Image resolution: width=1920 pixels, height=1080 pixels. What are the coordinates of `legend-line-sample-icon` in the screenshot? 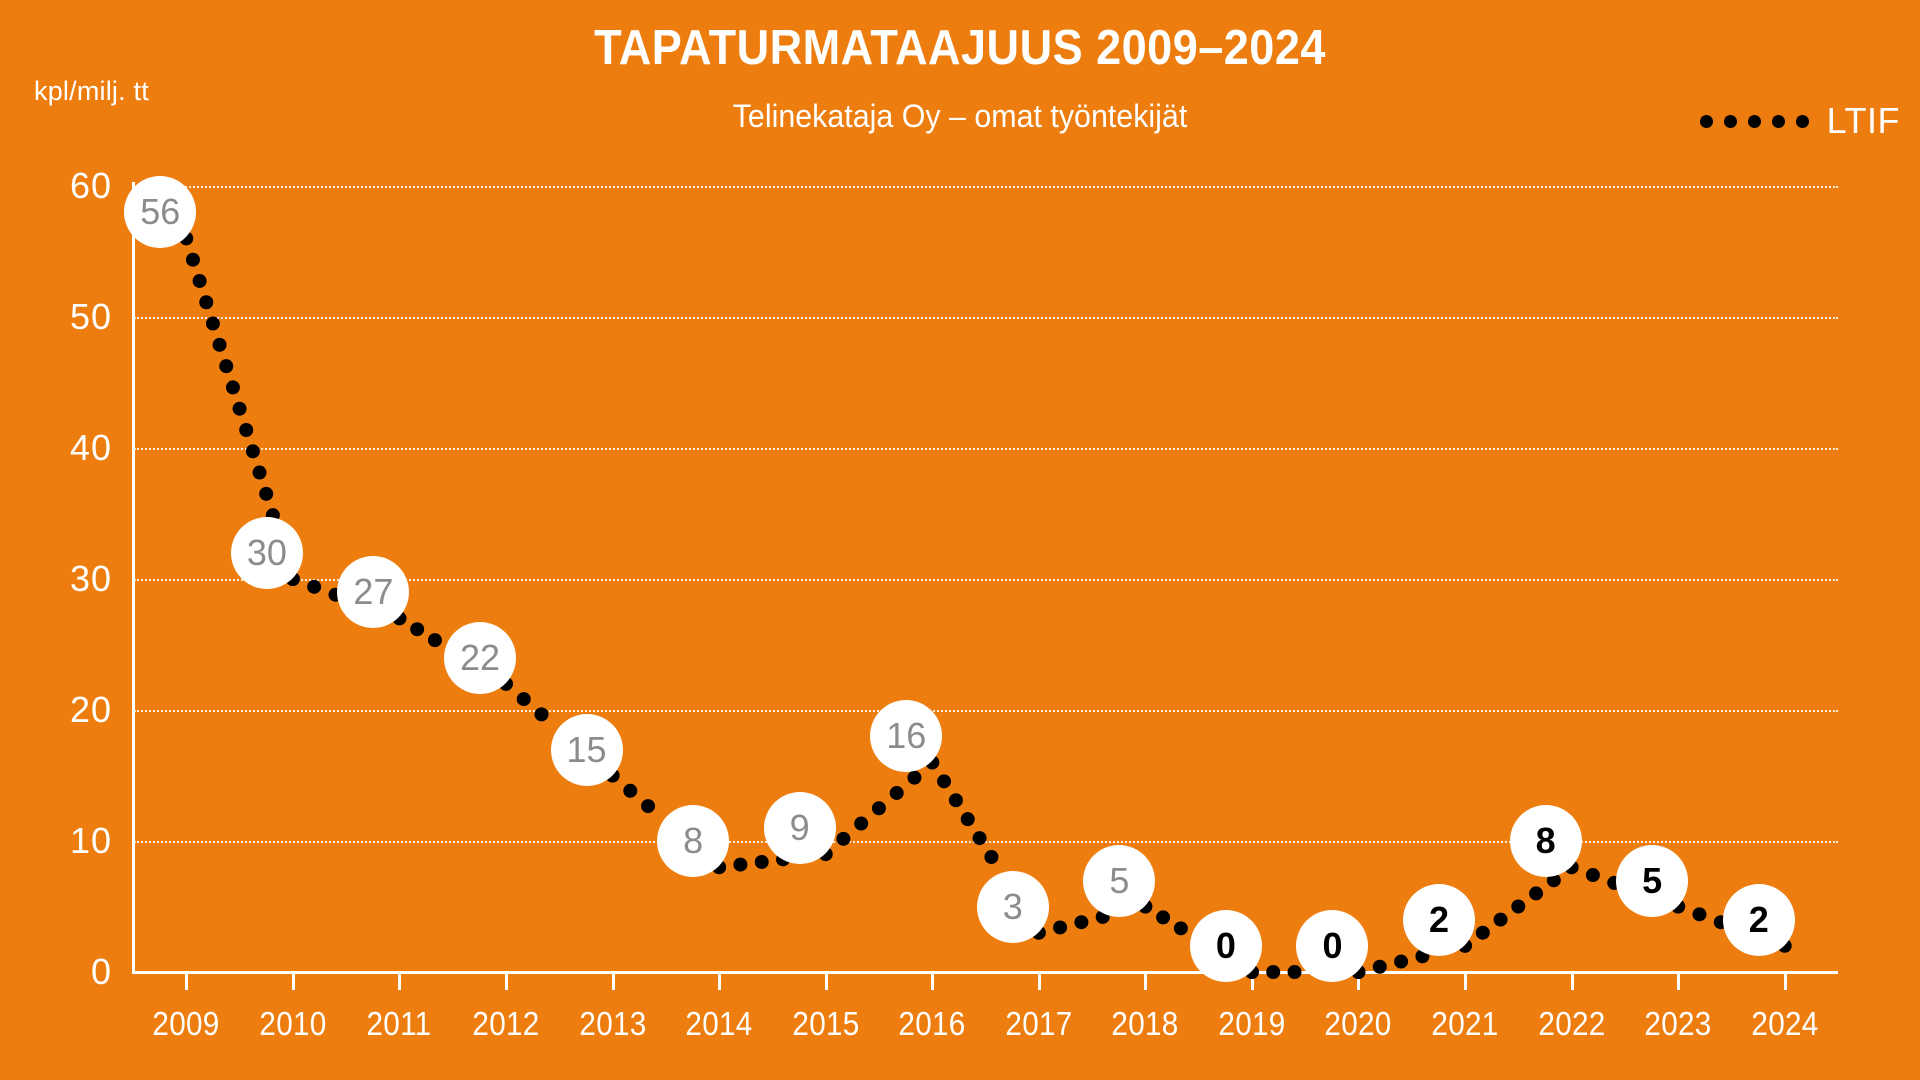 It's located at (1754, 121).